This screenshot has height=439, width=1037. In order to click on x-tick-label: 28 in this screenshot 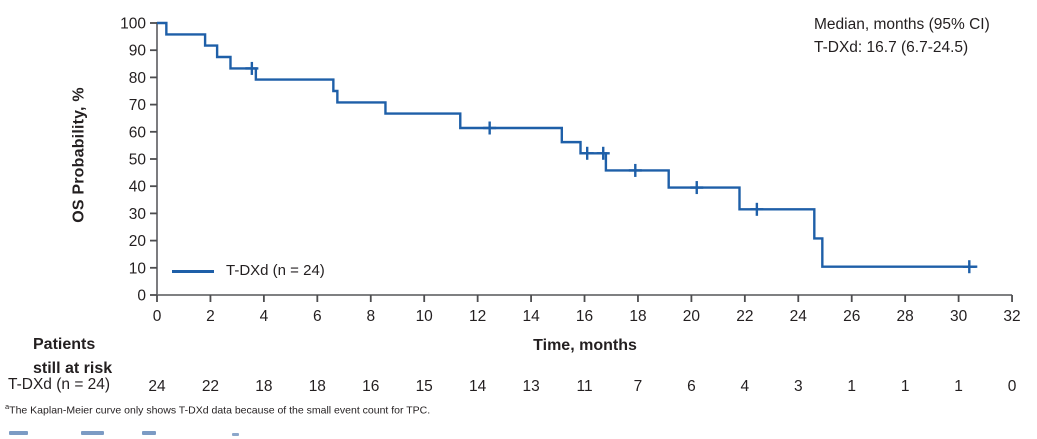, I will do `click(905, 316)`.